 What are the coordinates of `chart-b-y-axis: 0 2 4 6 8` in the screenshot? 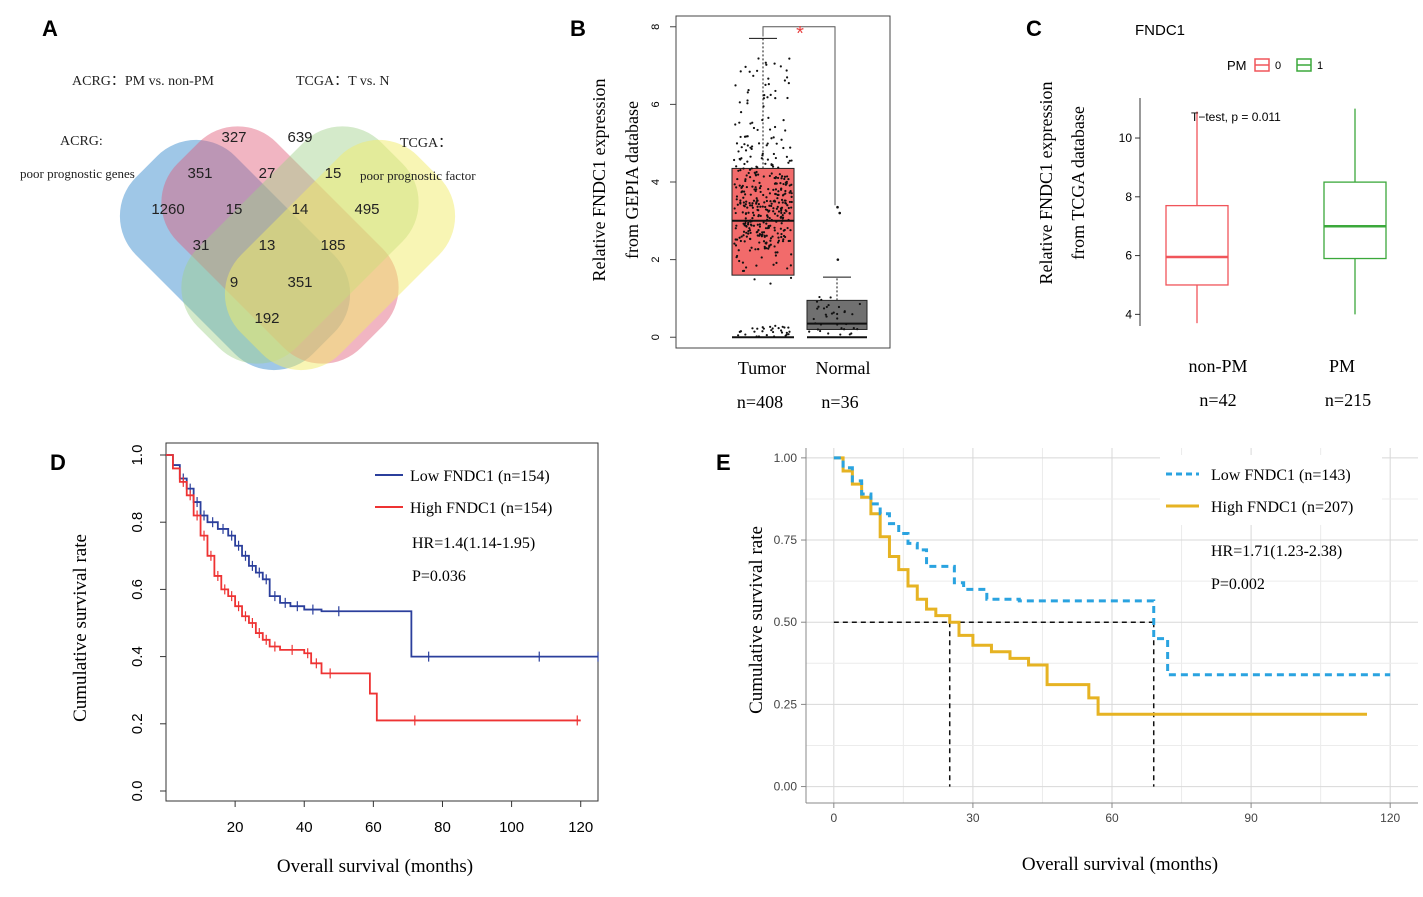 It's located at (663, 182).